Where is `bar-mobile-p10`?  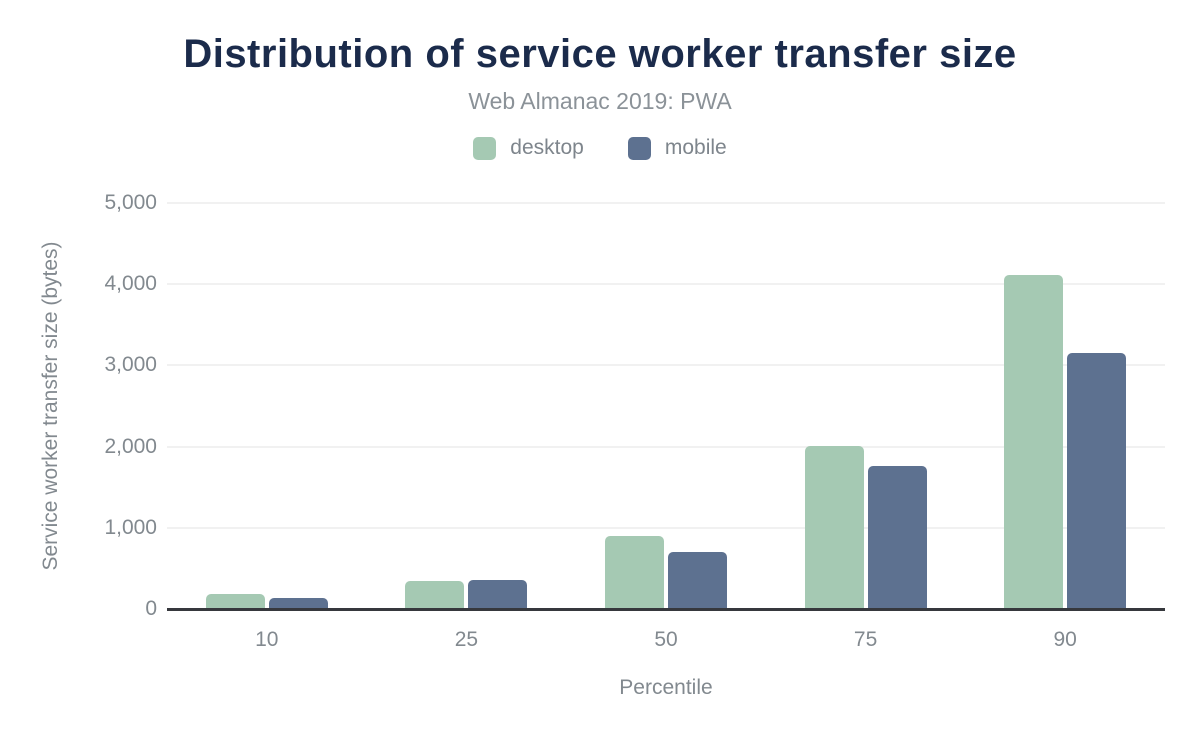
bar-mobile-p10 is located at coordinates (298, 603).